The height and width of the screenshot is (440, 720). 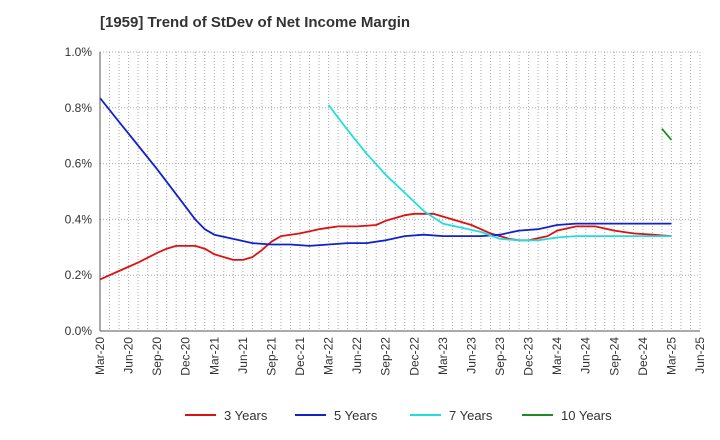 What do you see at coordinates (300, 356) in the screenshot?
I see `x-tick-label: Dec-21` at bounding box center [300, 356].